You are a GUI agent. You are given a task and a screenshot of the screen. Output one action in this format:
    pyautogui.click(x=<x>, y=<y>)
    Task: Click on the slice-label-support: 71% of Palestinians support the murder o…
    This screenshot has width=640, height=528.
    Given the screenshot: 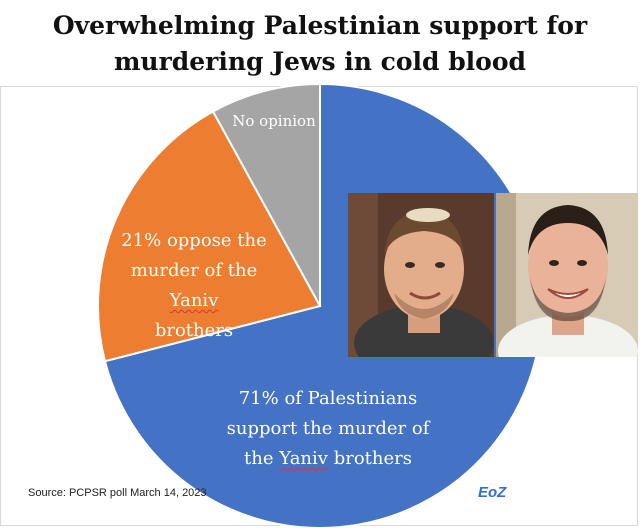 What is the action you would take?
    pyautogui.click(x=328, y=429)
    